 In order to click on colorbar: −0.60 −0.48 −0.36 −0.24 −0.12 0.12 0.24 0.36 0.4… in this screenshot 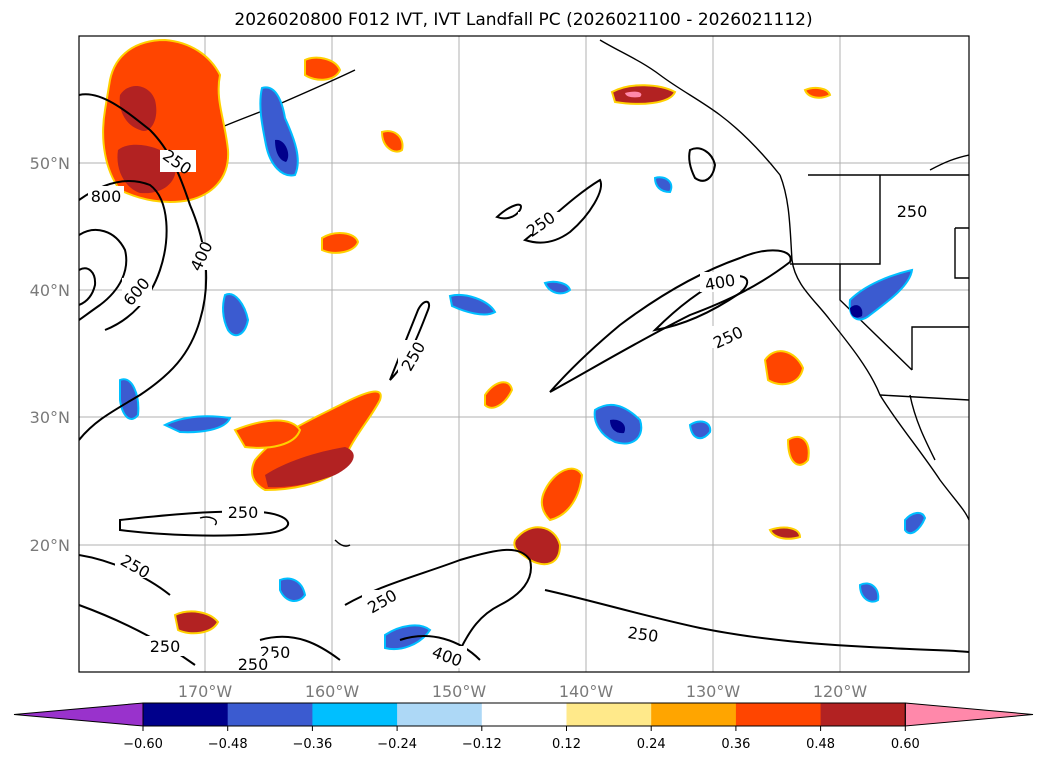, I will do `click(523, 727)`.